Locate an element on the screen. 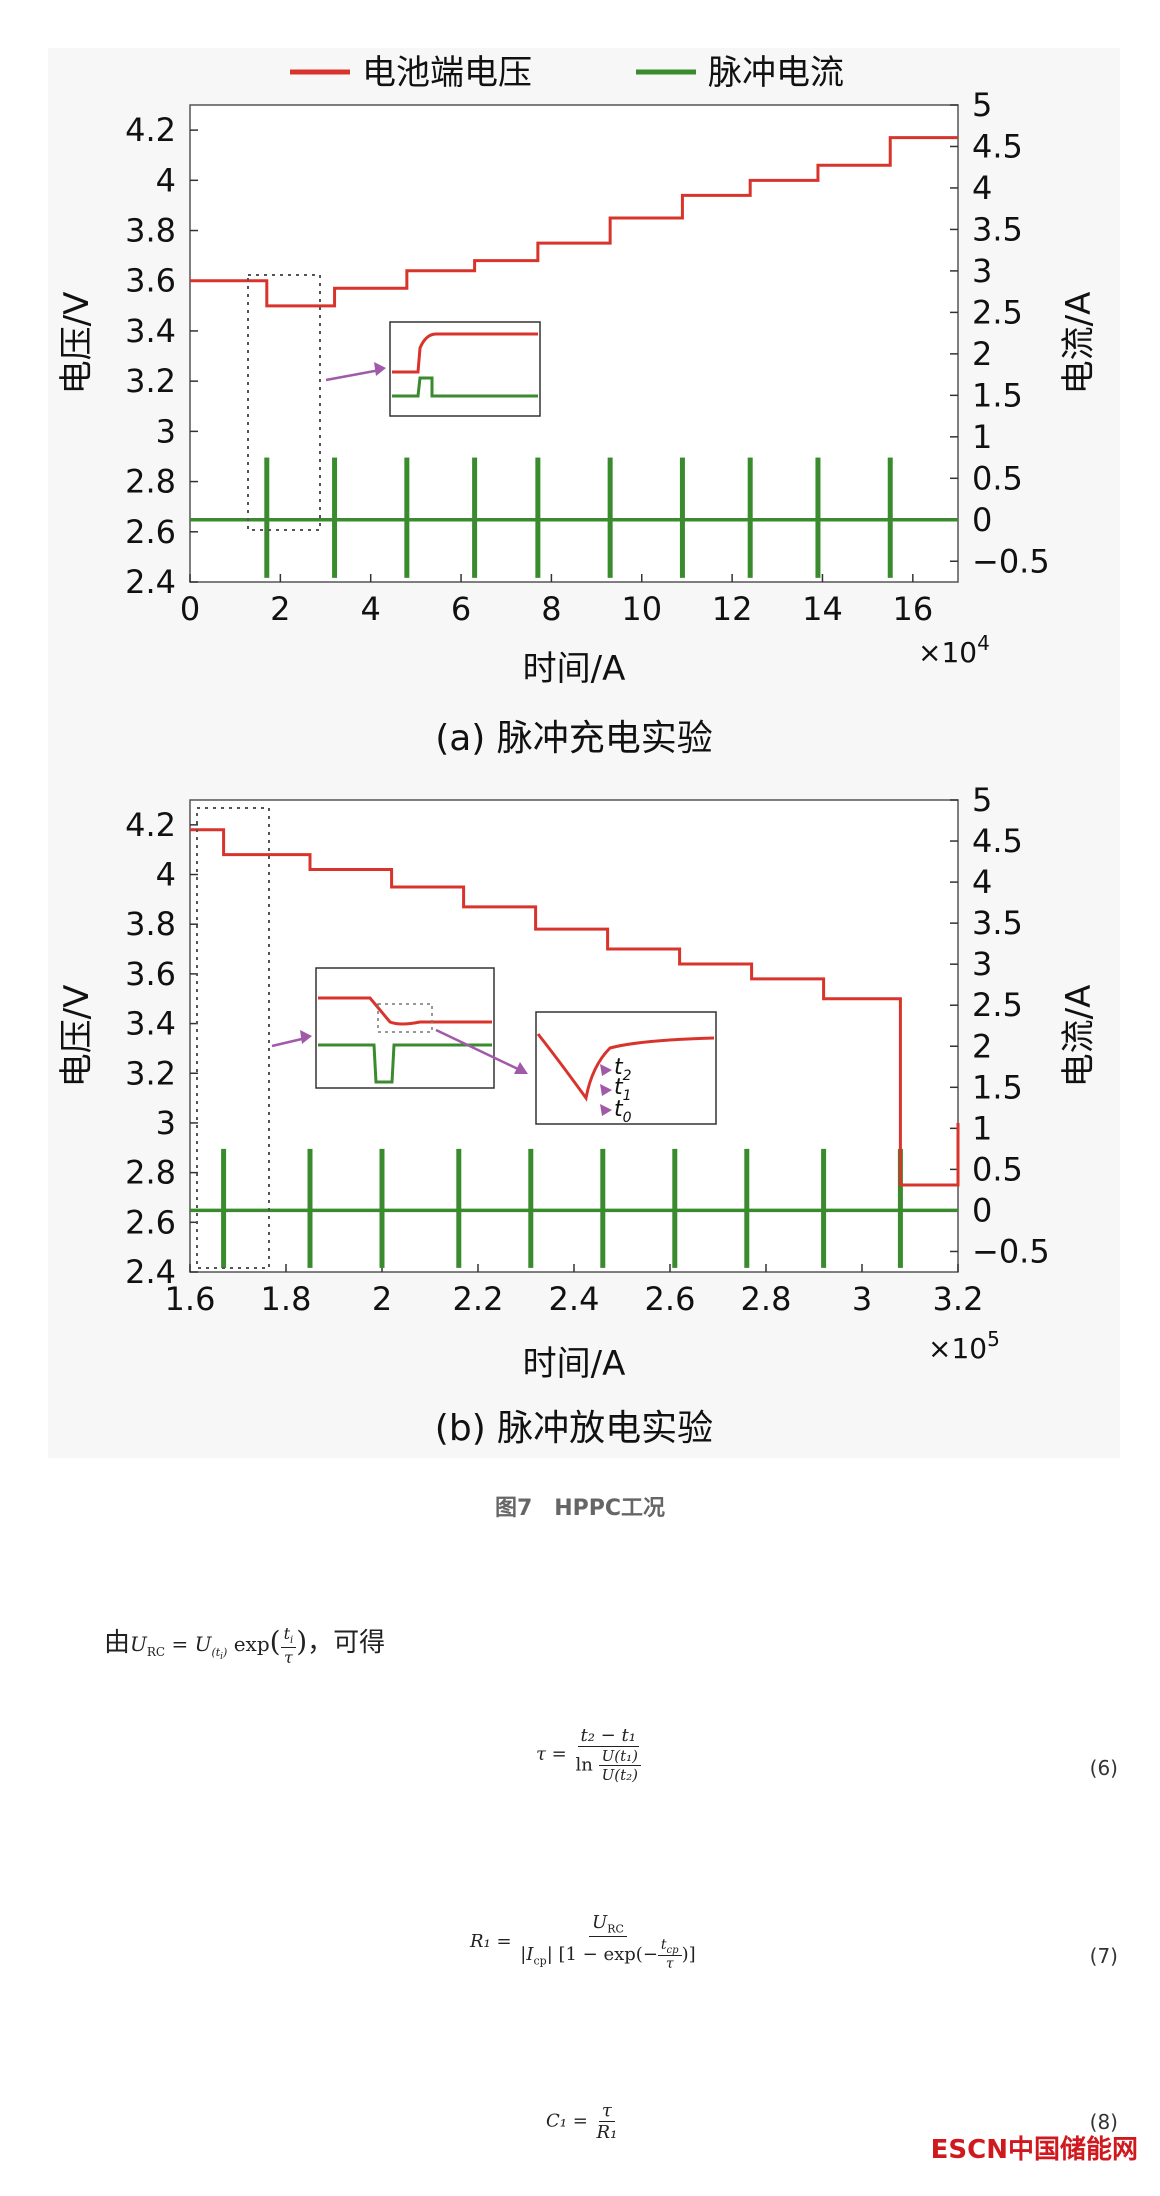  chart-b-inset2-frame is located at coordinates (626, 1068).